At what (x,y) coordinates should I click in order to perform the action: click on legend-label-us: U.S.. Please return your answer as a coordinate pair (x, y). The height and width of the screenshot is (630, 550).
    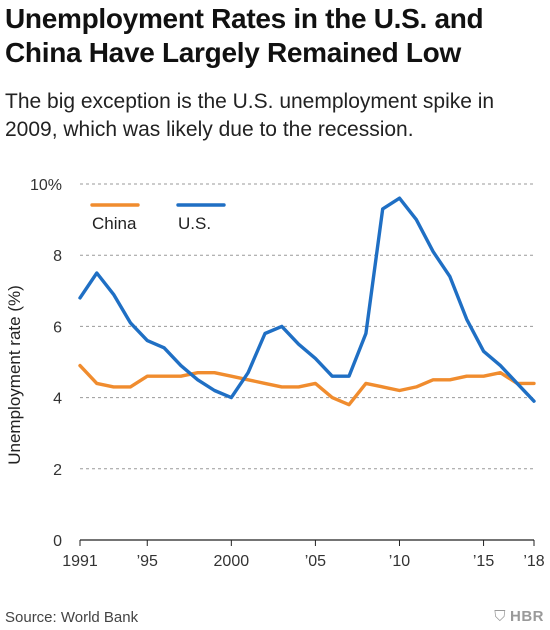
    Looking at the image, I should click on (194, 223).